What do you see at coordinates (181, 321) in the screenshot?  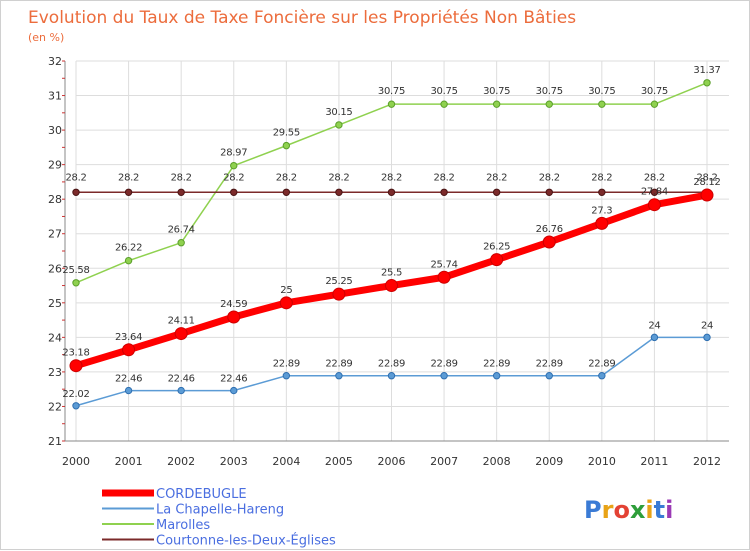 I see `data-label: 24.11` at bounding box center [181, 321].